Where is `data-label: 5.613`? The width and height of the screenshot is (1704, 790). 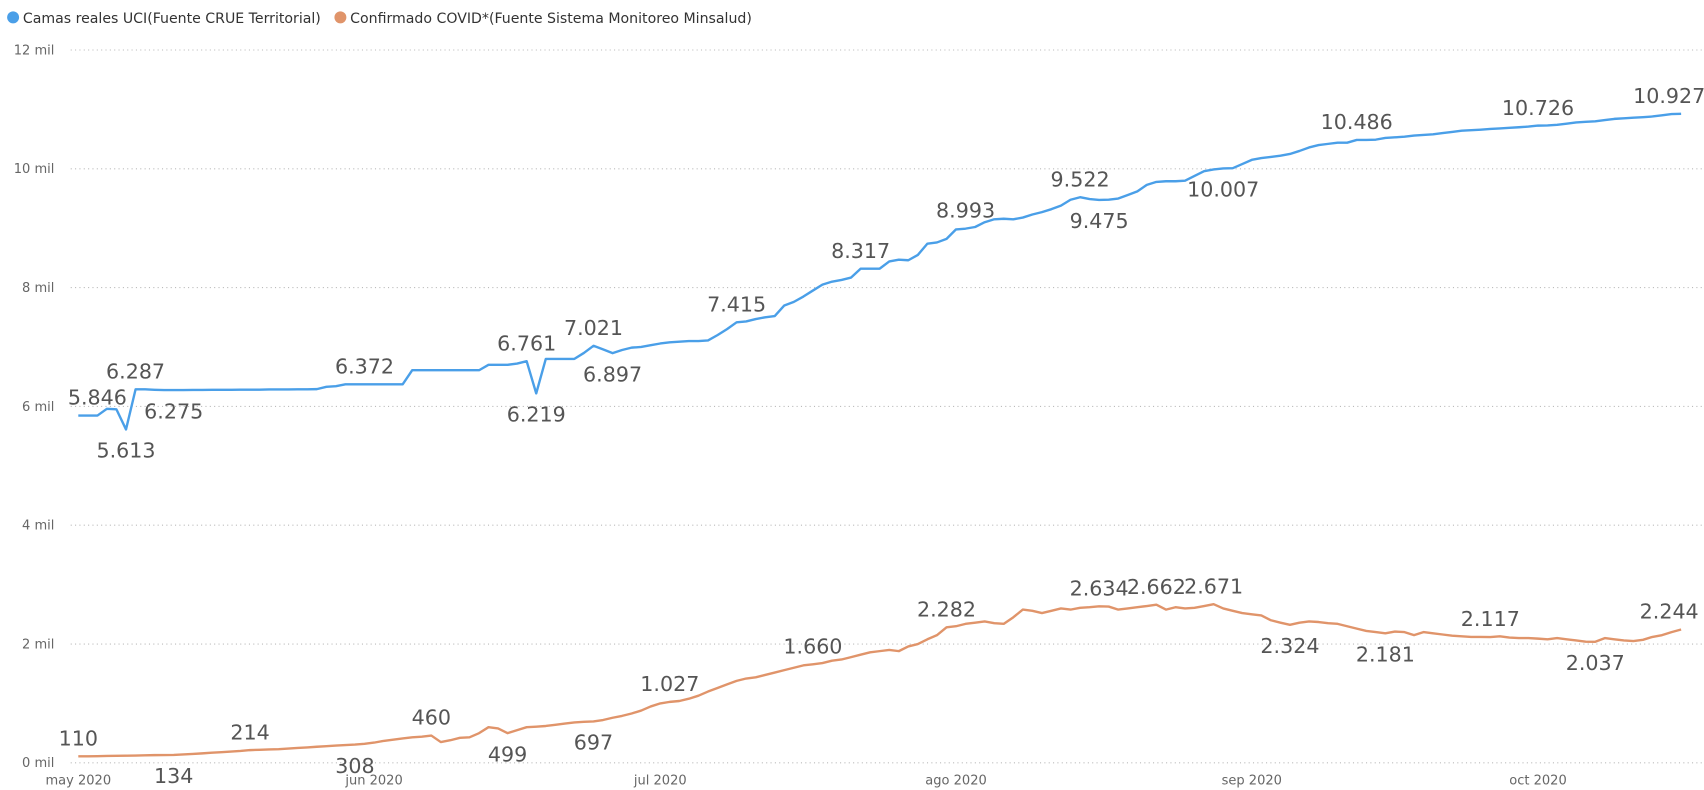
data-label: 5.613 is located at coordinates (125, 451).